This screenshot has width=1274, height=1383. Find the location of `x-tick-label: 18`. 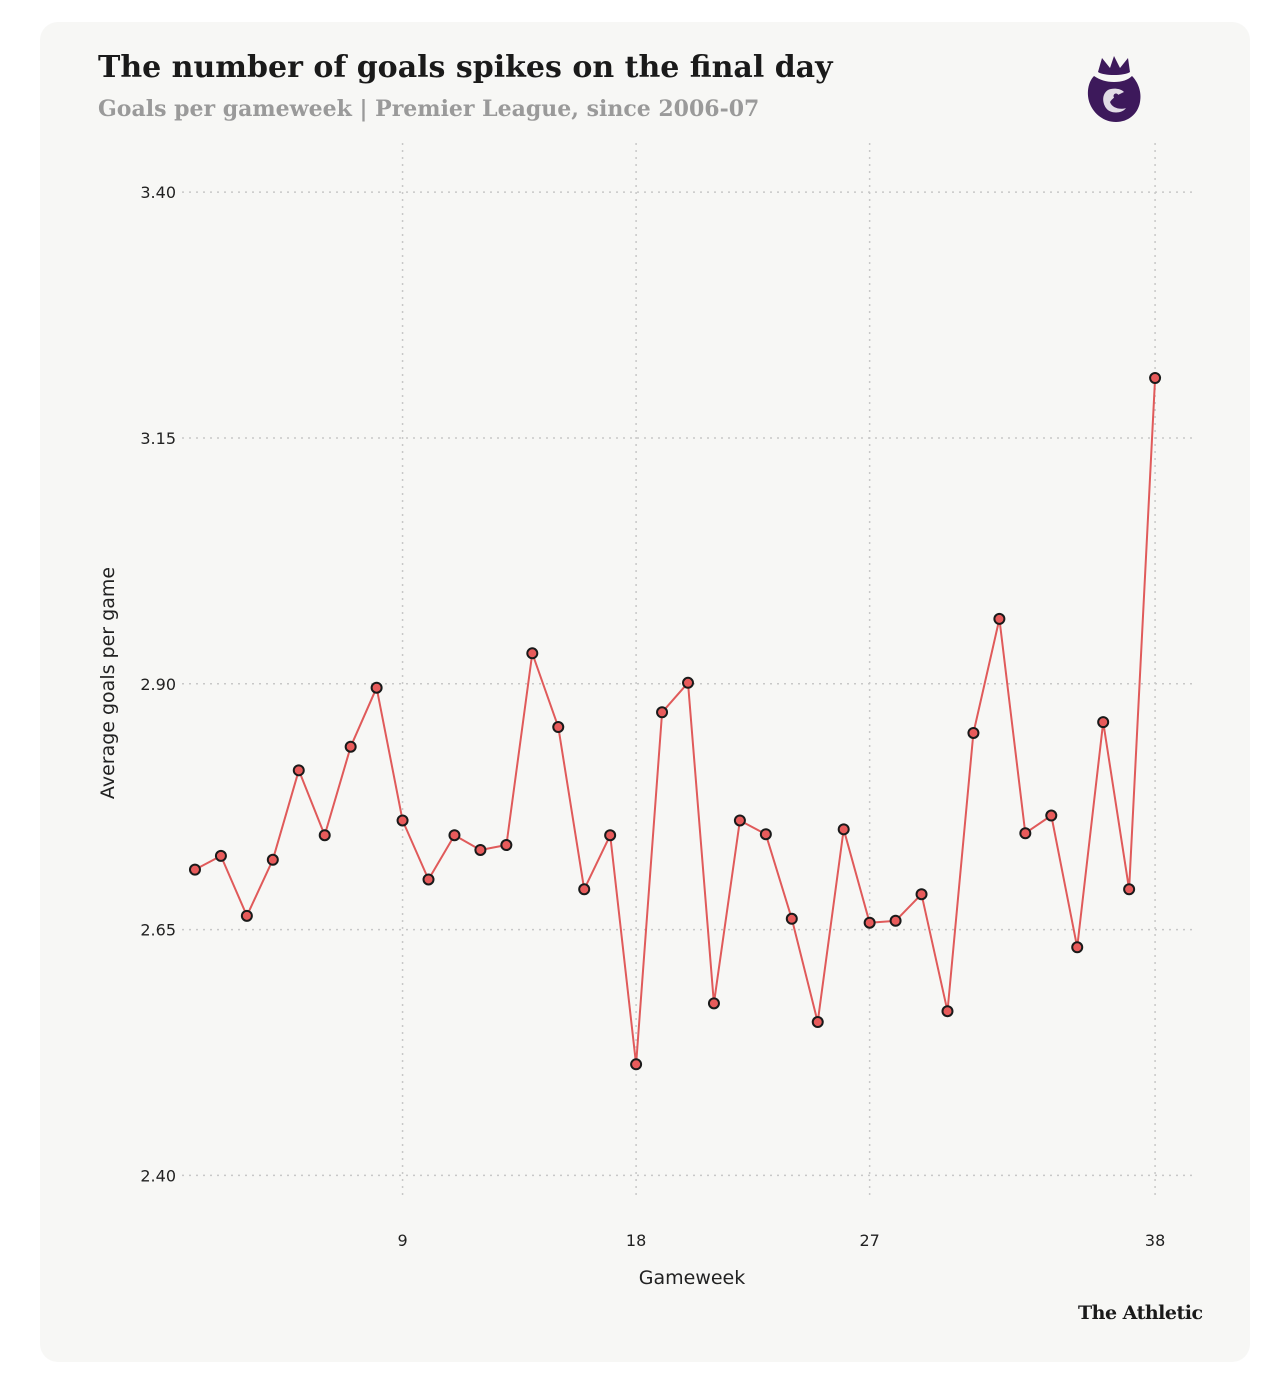

x-tick-label: 18 is located at coordinates (636, 1240).